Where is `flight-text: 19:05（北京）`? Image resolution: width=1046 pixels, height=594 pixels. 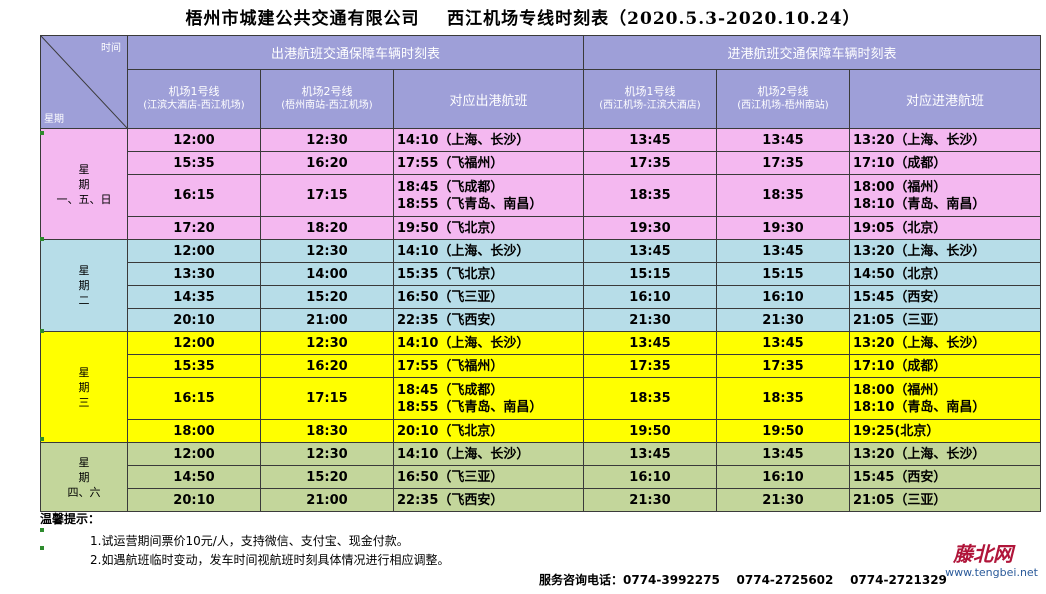
flight-text: 19:05（北京） is located at coordinates (900, 228).